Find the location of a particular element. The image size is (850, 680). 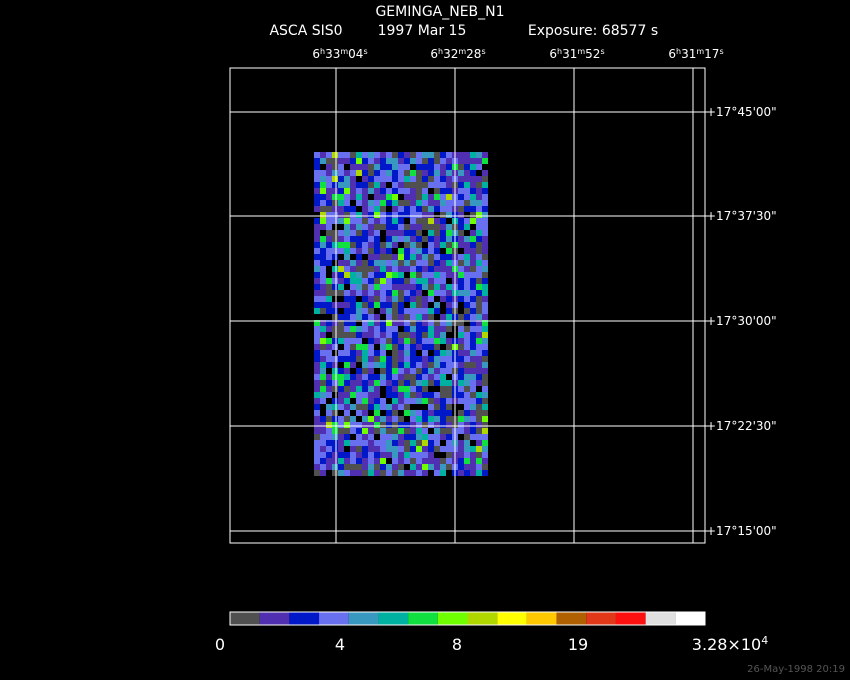

colorbar-value: 8 is located at coordinates (457, 644).